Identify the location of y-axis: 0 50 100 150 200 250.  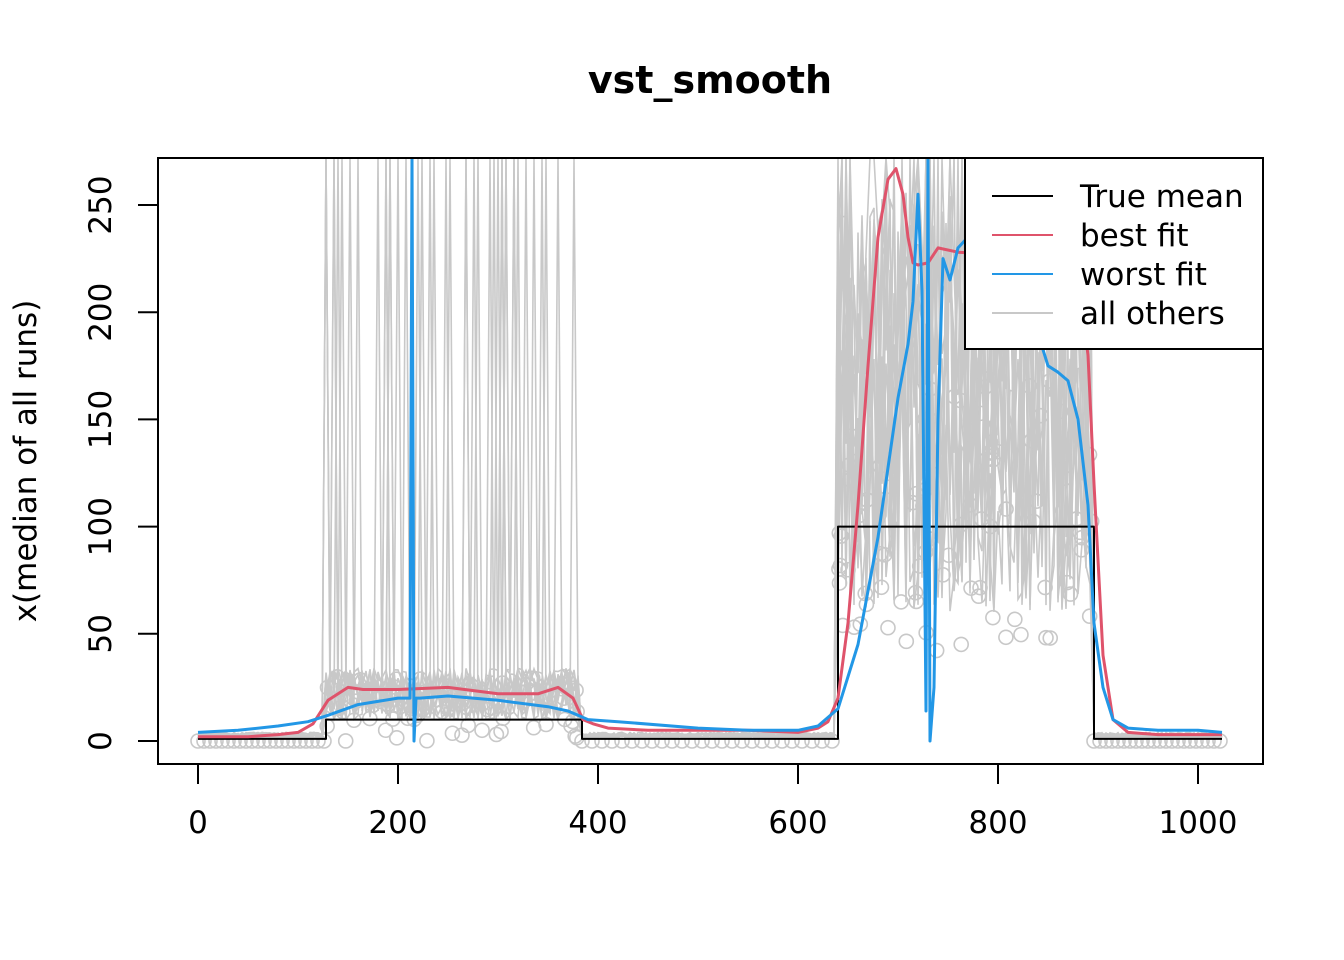
(121, 463).